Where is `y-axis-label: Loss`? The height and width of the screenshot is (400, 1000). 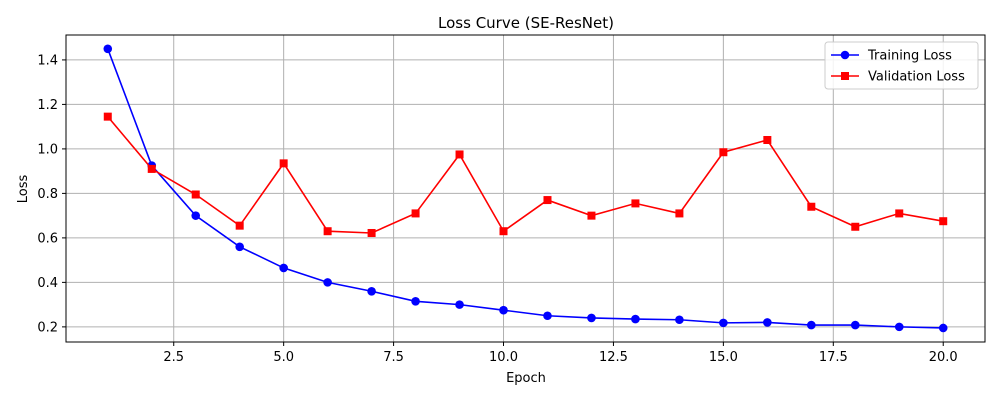 y-axis-label: Loss is located at coordinates (23, 189).